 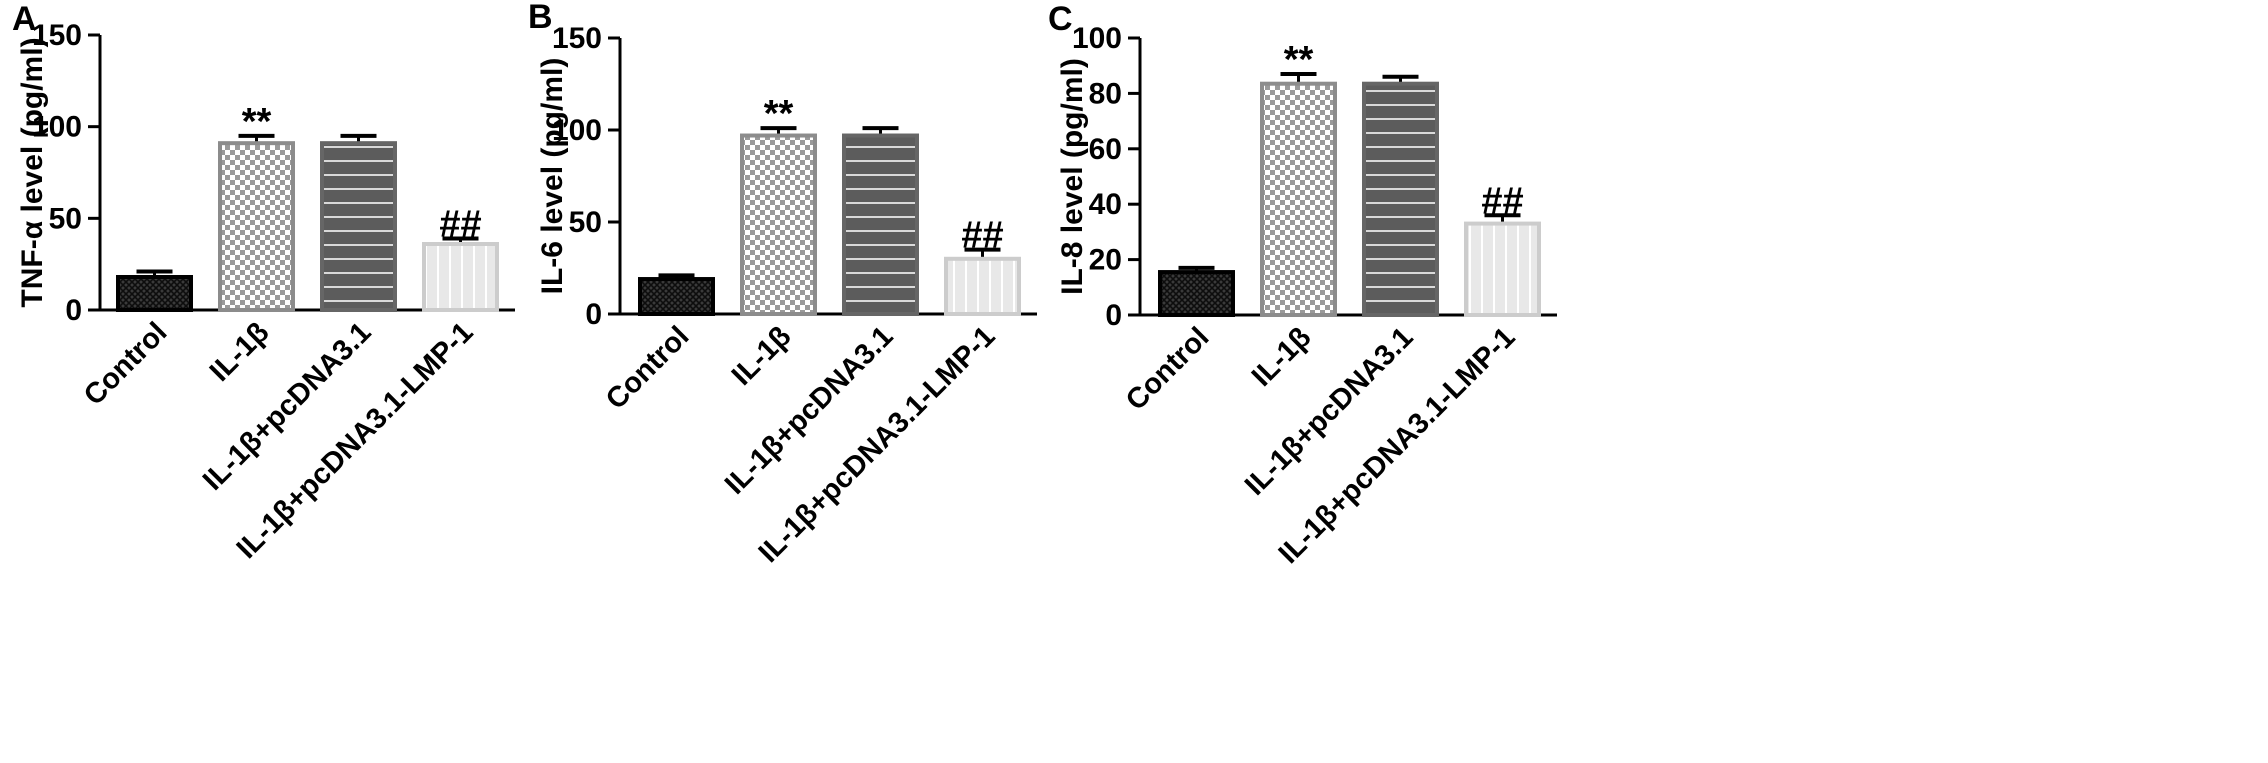 I want to click on y-axis-label: TNF-α level (pg/ml), so click(x=32, y=172).